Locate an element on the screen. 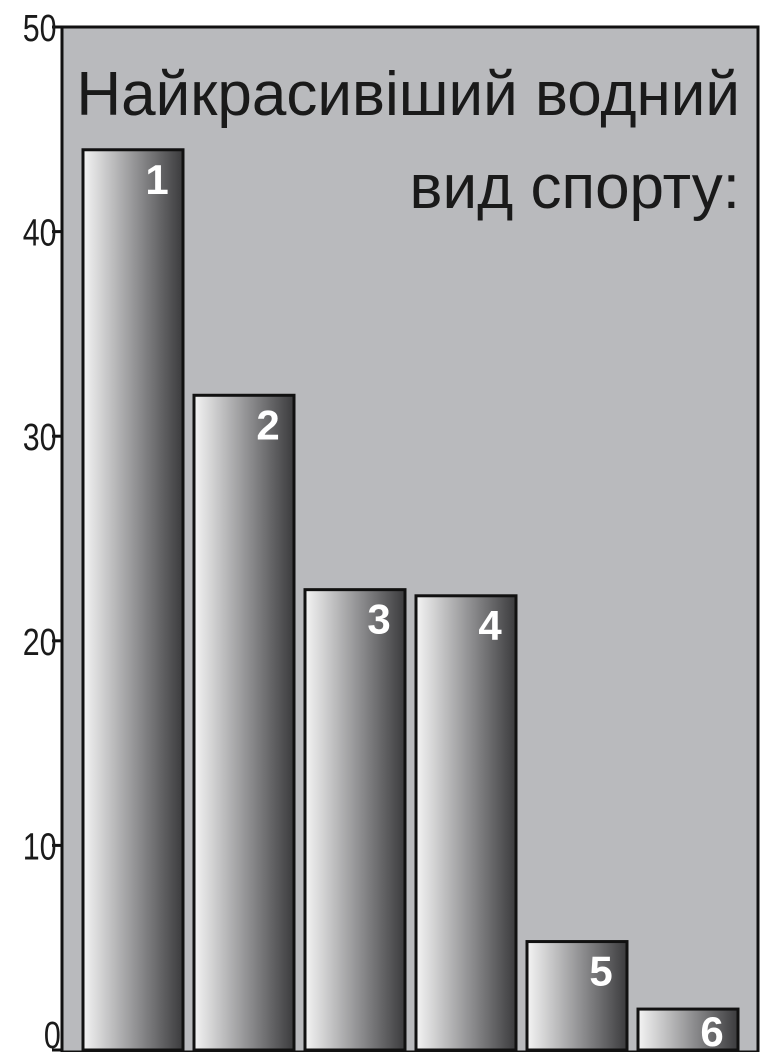 This screenshot has width=774, height=1052. bar-label-4: 4 is located at coordinates (490, 625).